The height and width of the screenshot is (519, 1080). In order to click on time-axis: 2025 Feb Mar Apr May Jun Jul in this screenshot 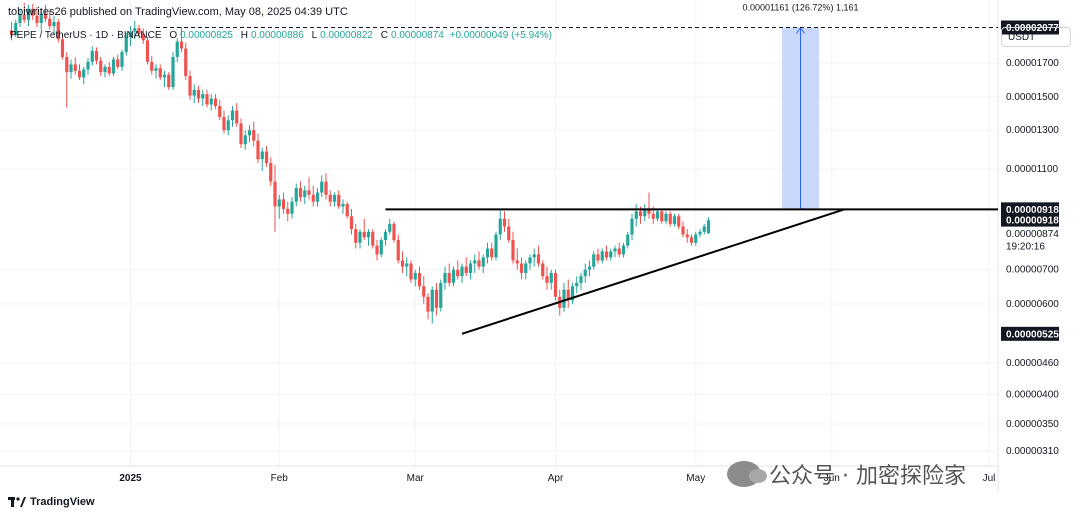, I will do `click(557, 478)`.